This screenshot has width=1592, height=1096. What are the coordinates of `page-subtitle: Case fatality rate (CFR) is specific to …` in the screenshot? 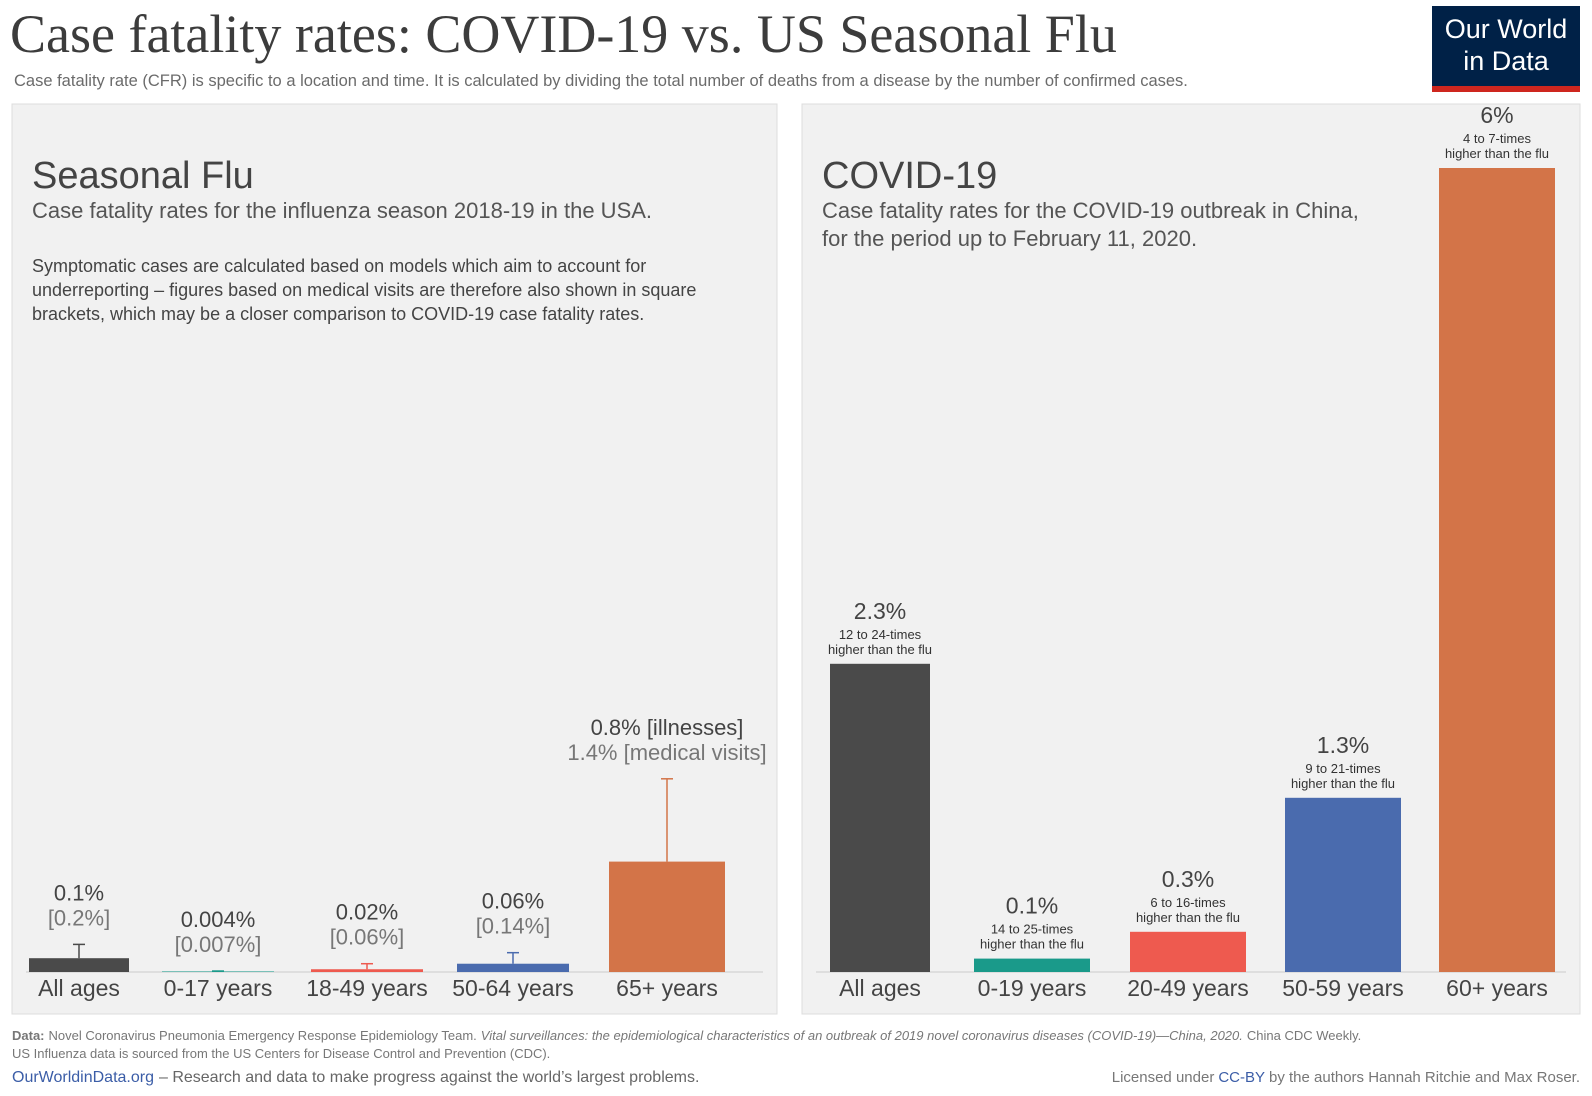 It's located at (601, 81).